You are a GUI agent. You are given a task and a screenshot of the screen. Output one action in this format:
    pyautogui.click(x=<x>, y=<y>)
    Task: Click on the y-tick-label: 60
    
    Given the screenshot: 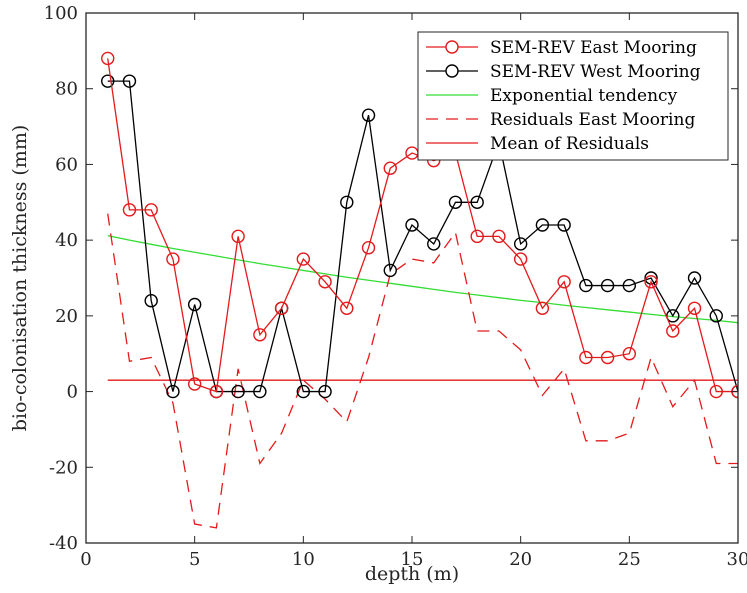 What is the action you would take?
    pyautogui.click(x=66, y=164)
    